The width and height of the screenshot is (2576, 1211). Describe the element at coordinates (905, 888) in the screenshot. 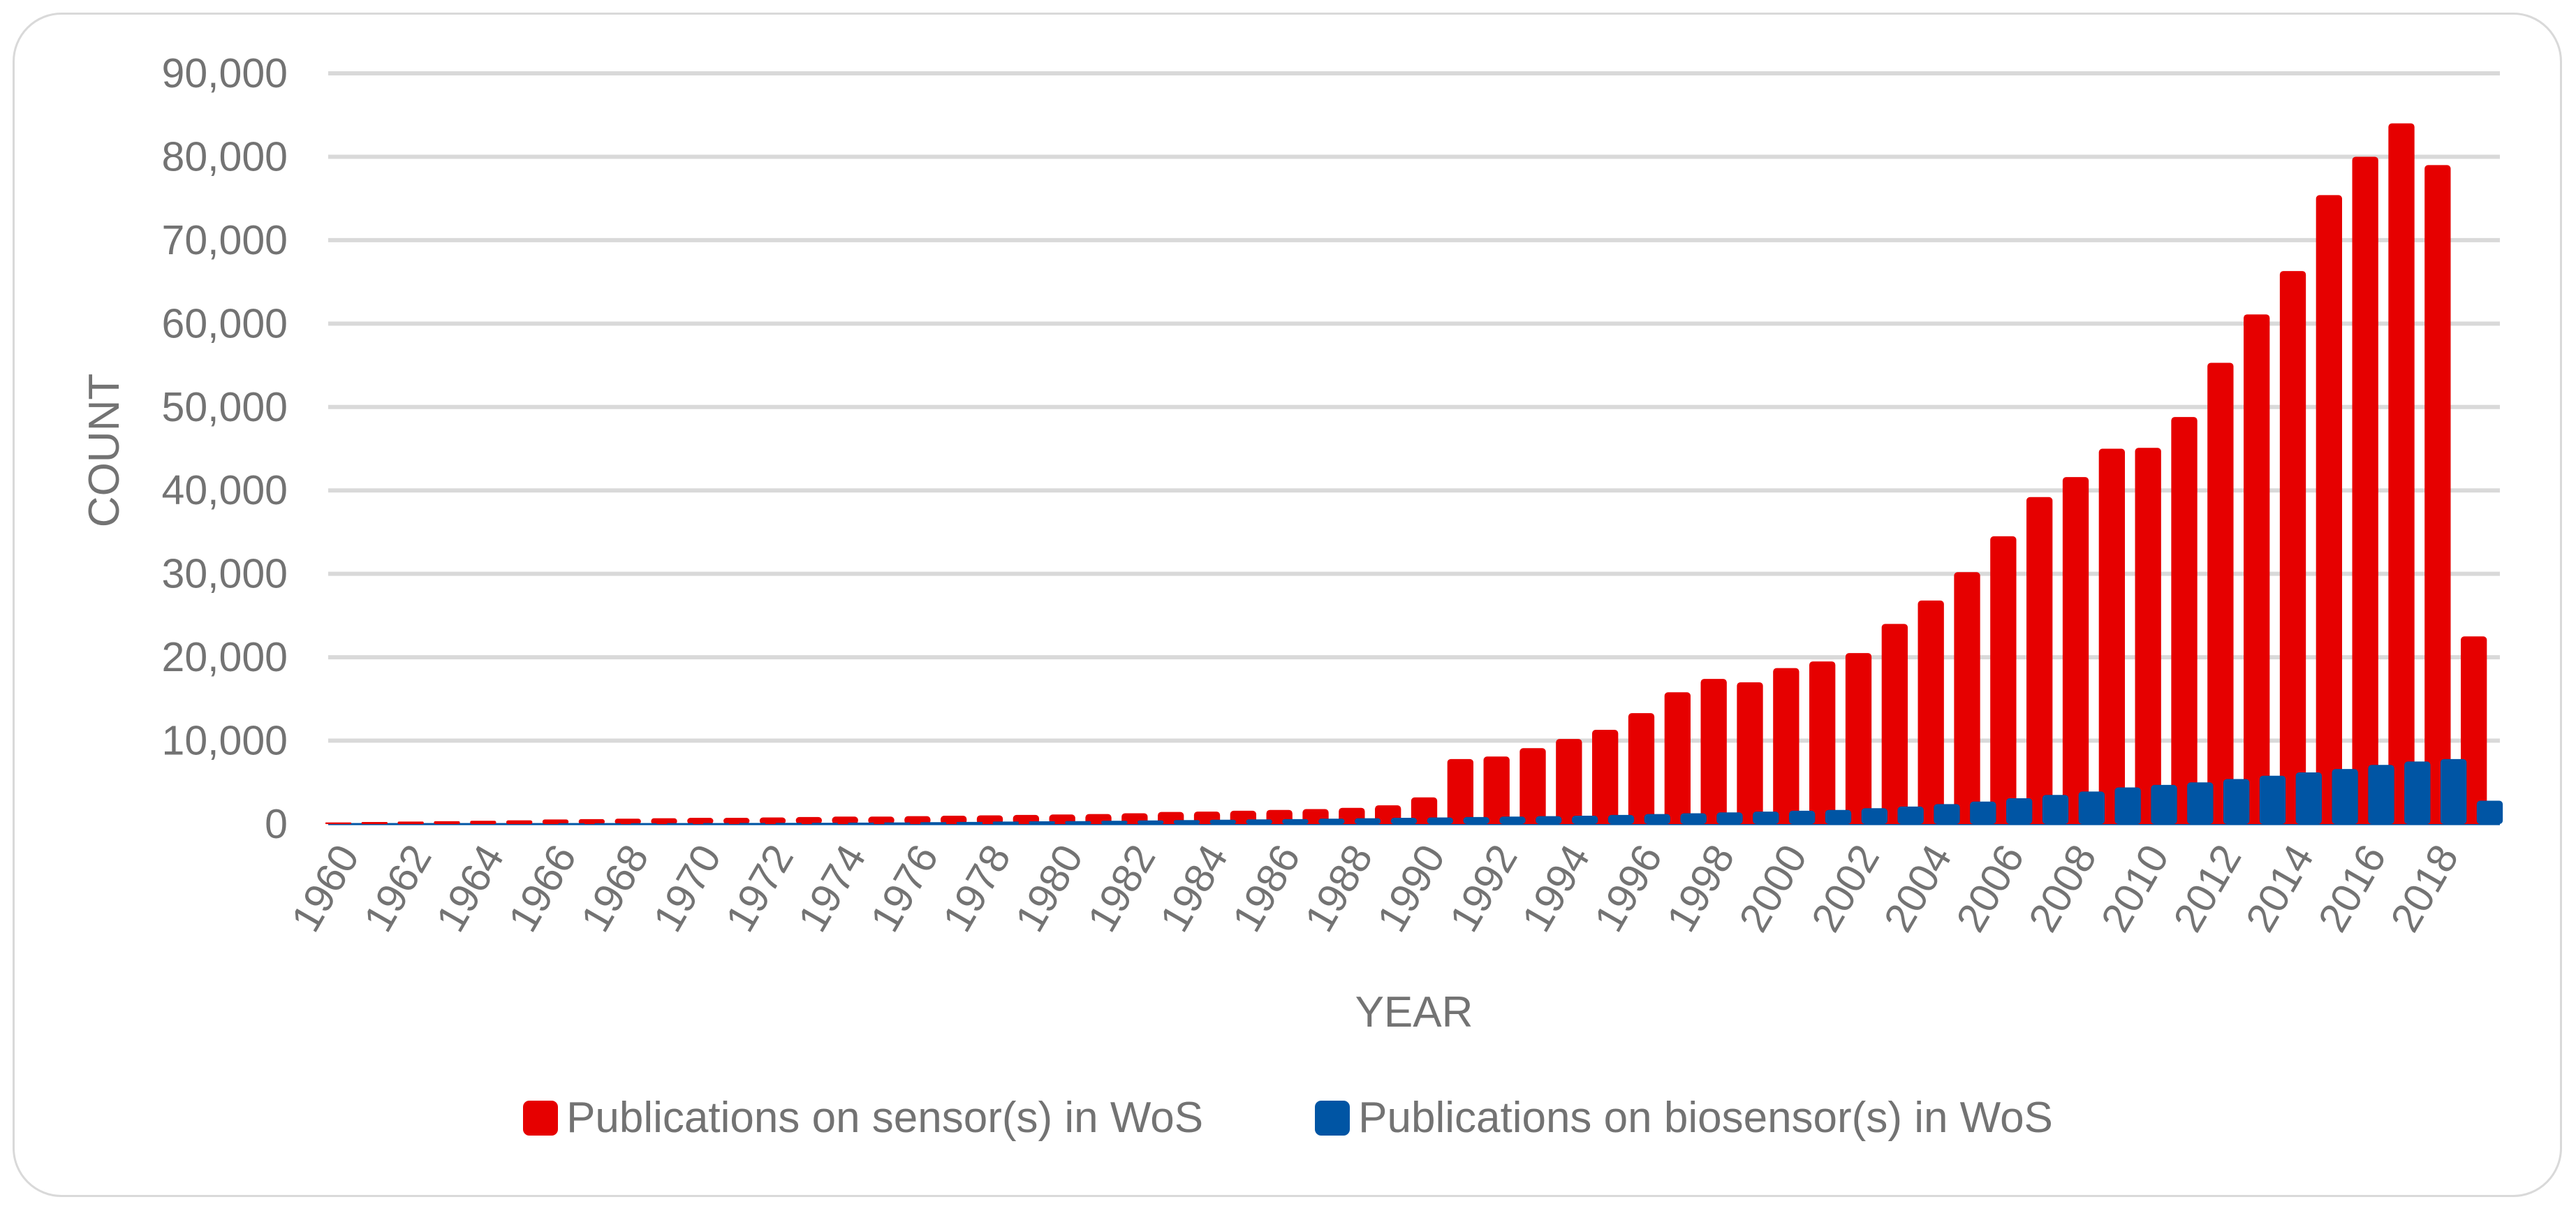

I see `x-tick-label: 1976` at that location.